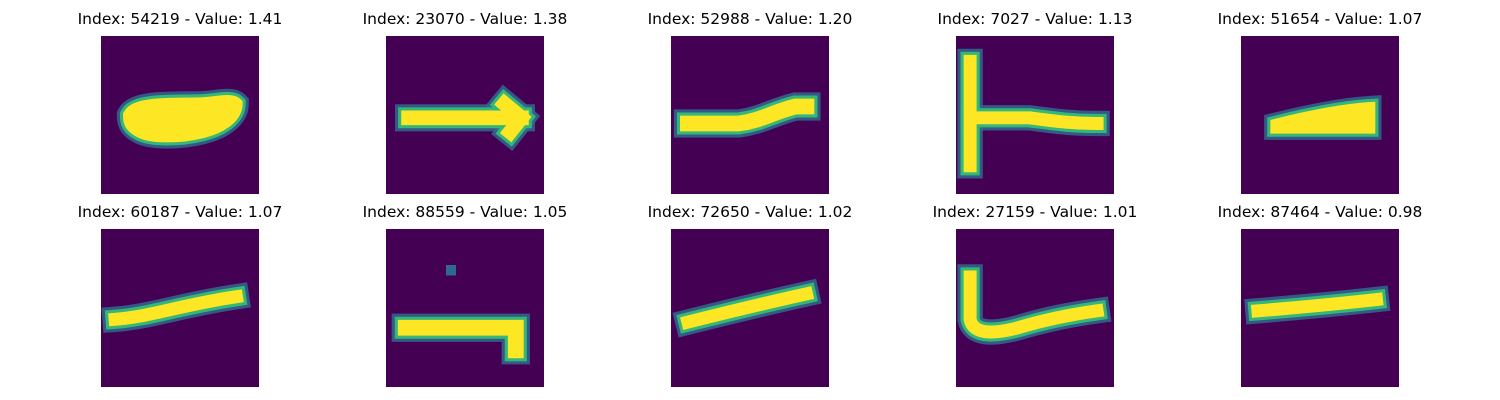 This screenshot has height=400, width=1500. I want to click on panel-title: Index: 23070 - Value: 1.38, so click(465, 19).